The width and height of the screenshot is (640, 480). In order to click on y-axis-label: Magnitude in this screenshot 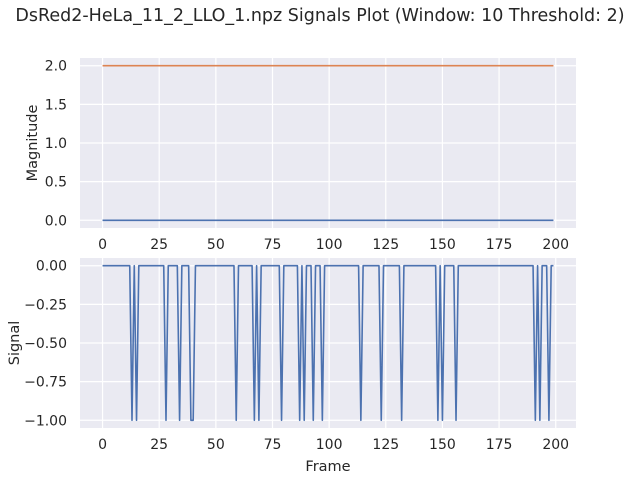, I will do `click(33, 143)`.